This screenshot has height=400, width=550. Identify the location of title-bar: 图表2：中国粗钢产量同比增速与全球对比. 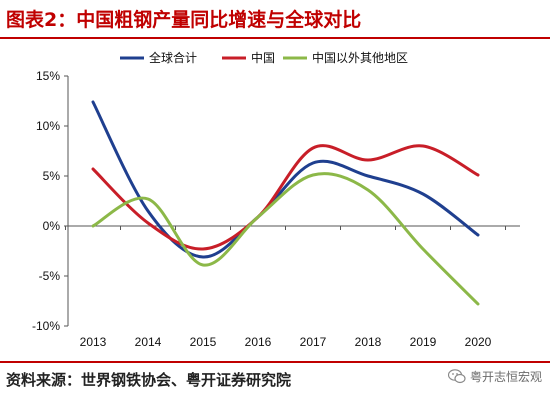
(275, 18).